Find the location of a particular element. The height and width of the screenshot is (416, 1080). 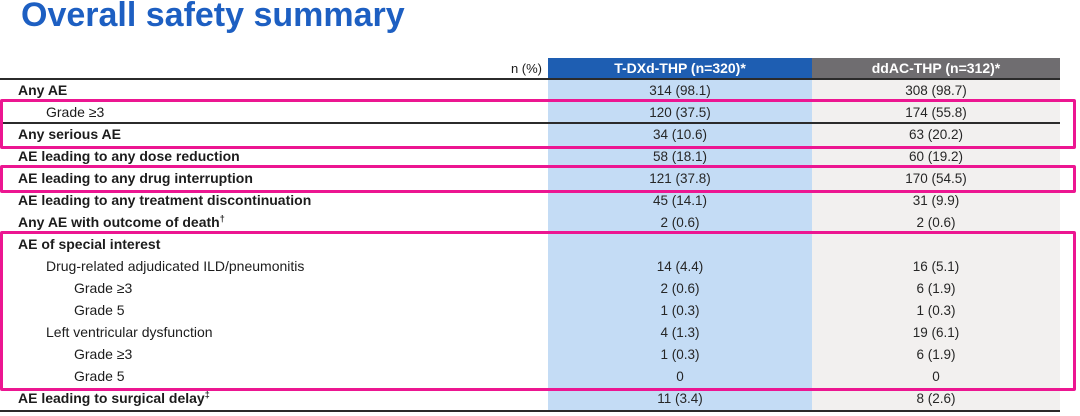

value-tdxd-thp: 11 (3.4) is located at coordinates (680, 399).